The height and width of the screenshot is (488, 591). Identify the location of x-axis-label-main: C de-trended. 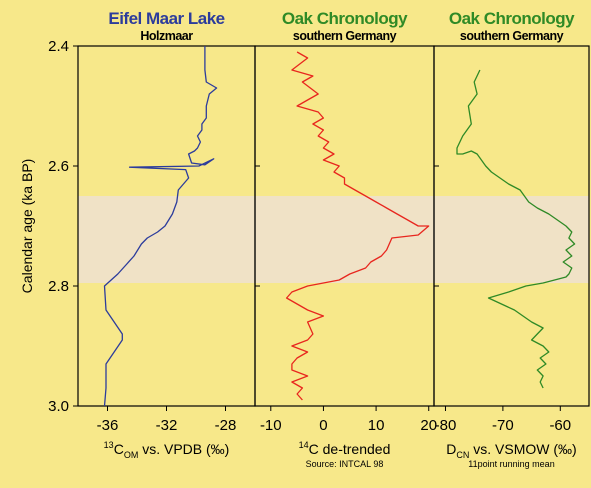
(350, 449).